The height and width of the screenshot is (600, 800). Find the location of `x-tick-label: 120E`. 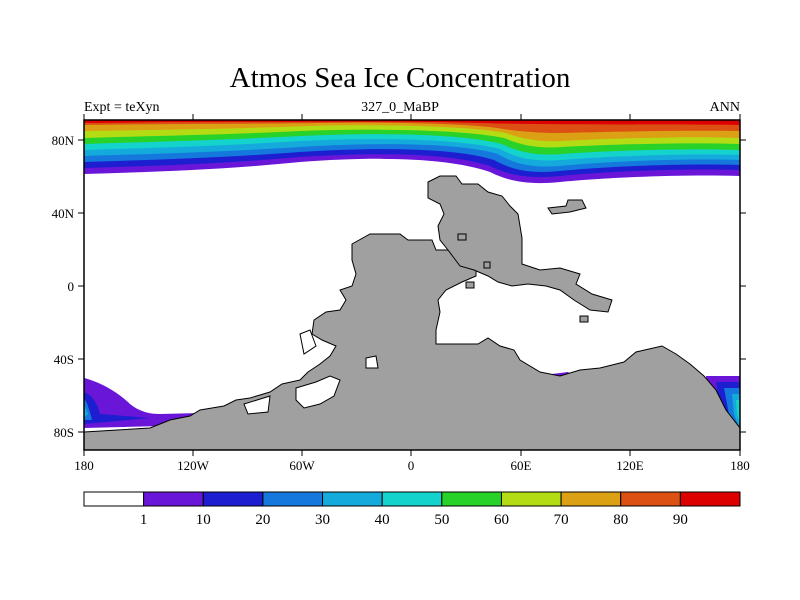

x-tick-label: 120E is located at coordinates (630, 465).